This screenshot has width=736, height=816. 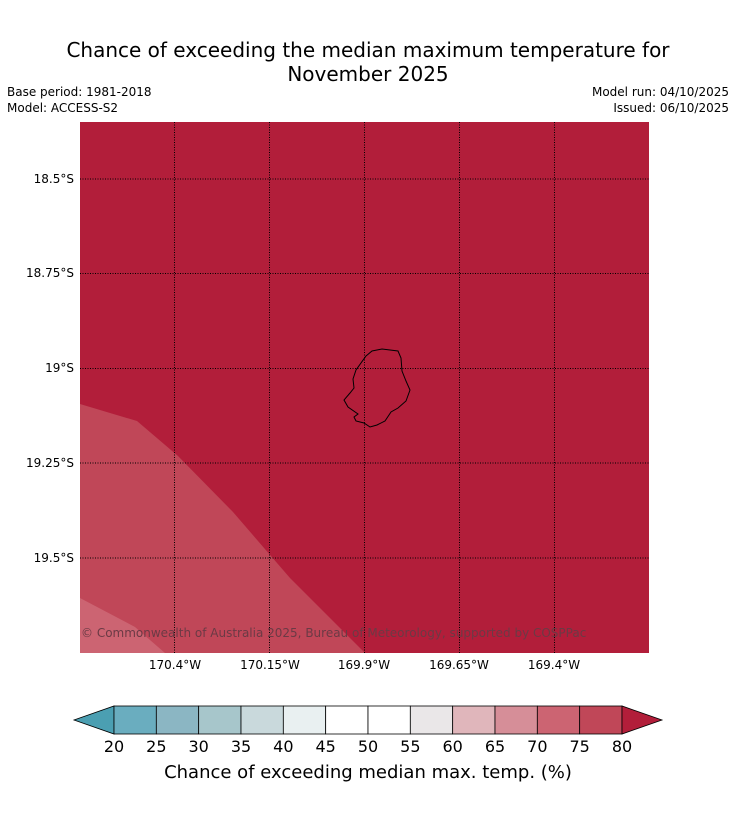 What do you see at coordinates (63, 108) in the screenshot?
I see `model-name: Model: ACCESS-S2` at bounding box center [63, 108].